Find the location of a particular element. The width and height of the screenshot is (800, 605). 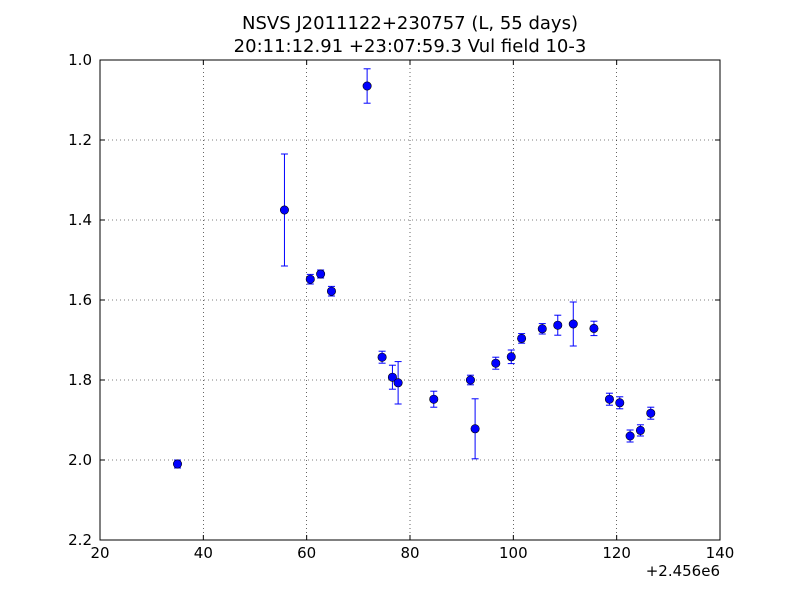

x-tick-label: 80 is located at coordinates (409, 553).